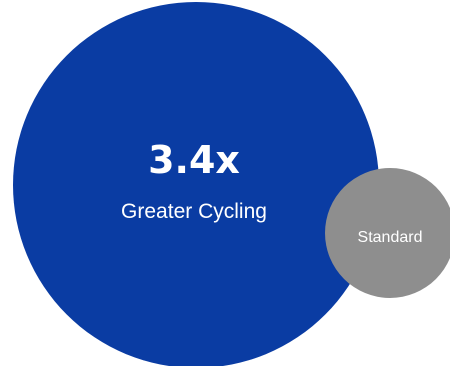 Image resolution: width=450 pixels, height=366 pixels. I want to click on greater-cycling-value: 3.4x, so click(194, 160).